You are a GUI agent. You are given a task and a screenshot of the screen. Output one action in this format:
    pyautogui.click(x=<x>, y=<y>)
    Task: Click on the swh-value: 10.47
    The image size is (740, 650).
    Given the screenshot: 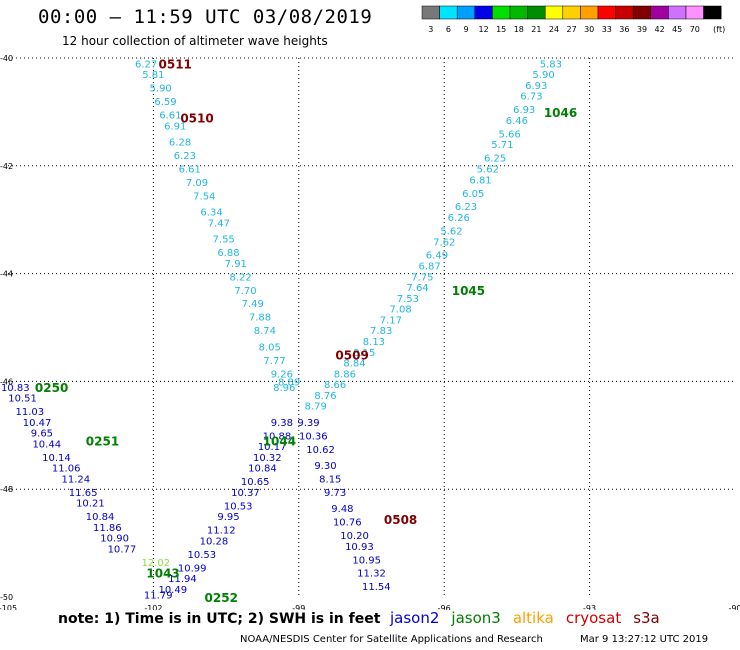 What is the action you would take?
    pyautogui.click(x=37, y=423)
    